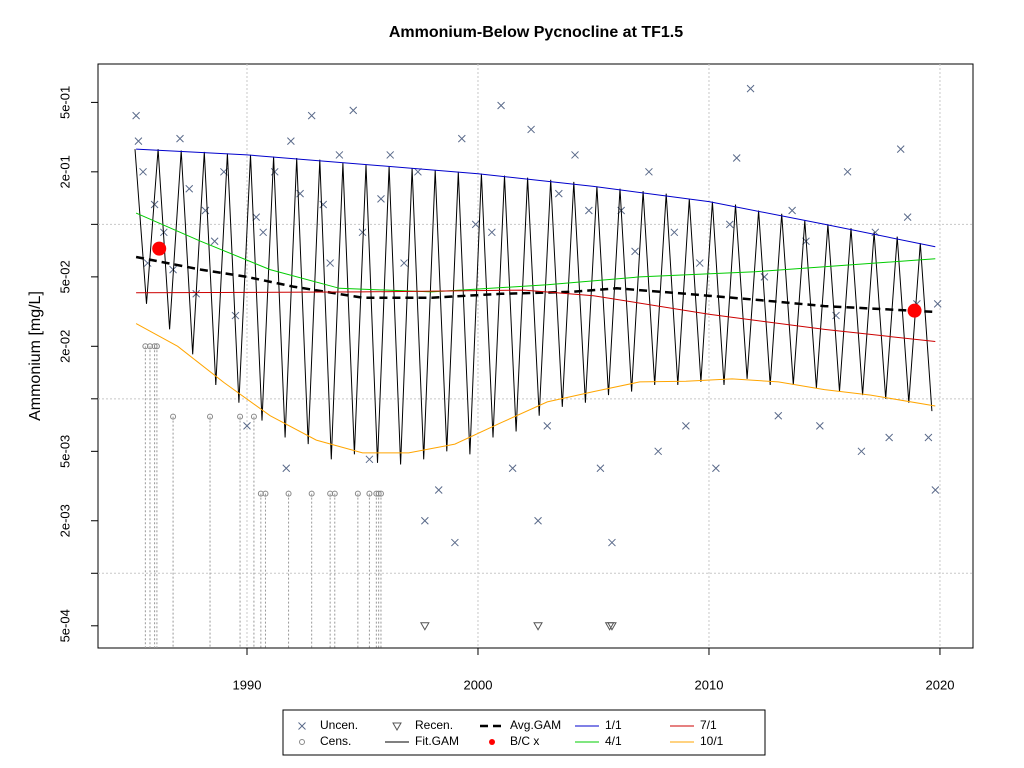  I want to click on y-tick-label: 2e-02, so click(64, 346).